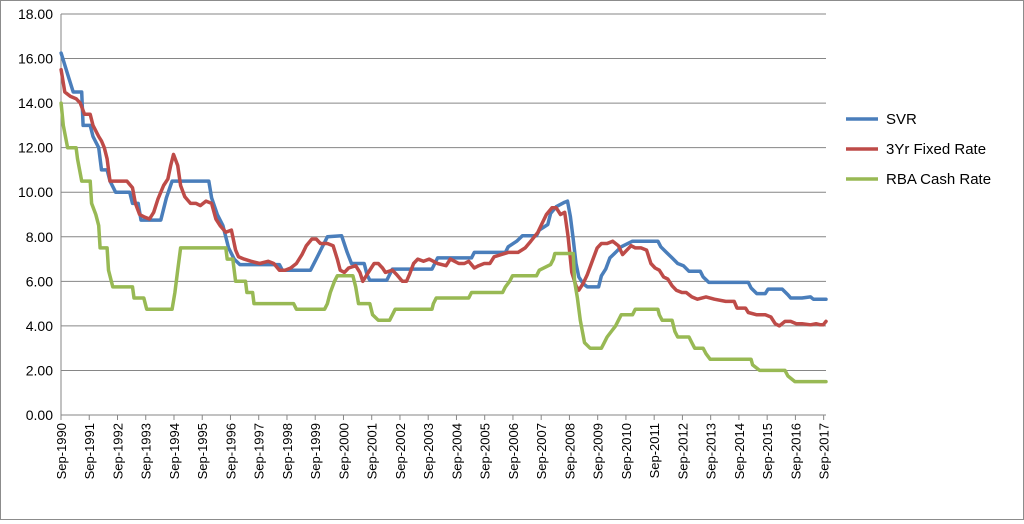  What do you see at coordinates (456, 451) in the screenshot?
I see `x-tick-label: Sep-2004` at bounding box center [456, 451].